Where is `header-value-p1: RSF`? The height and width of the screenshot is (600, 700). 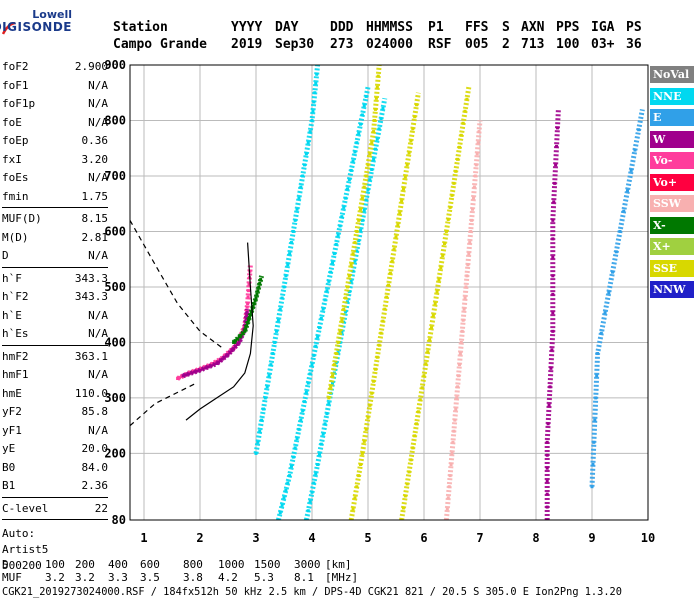 header-value-p1: RSF is located at coordinates (440, 44).